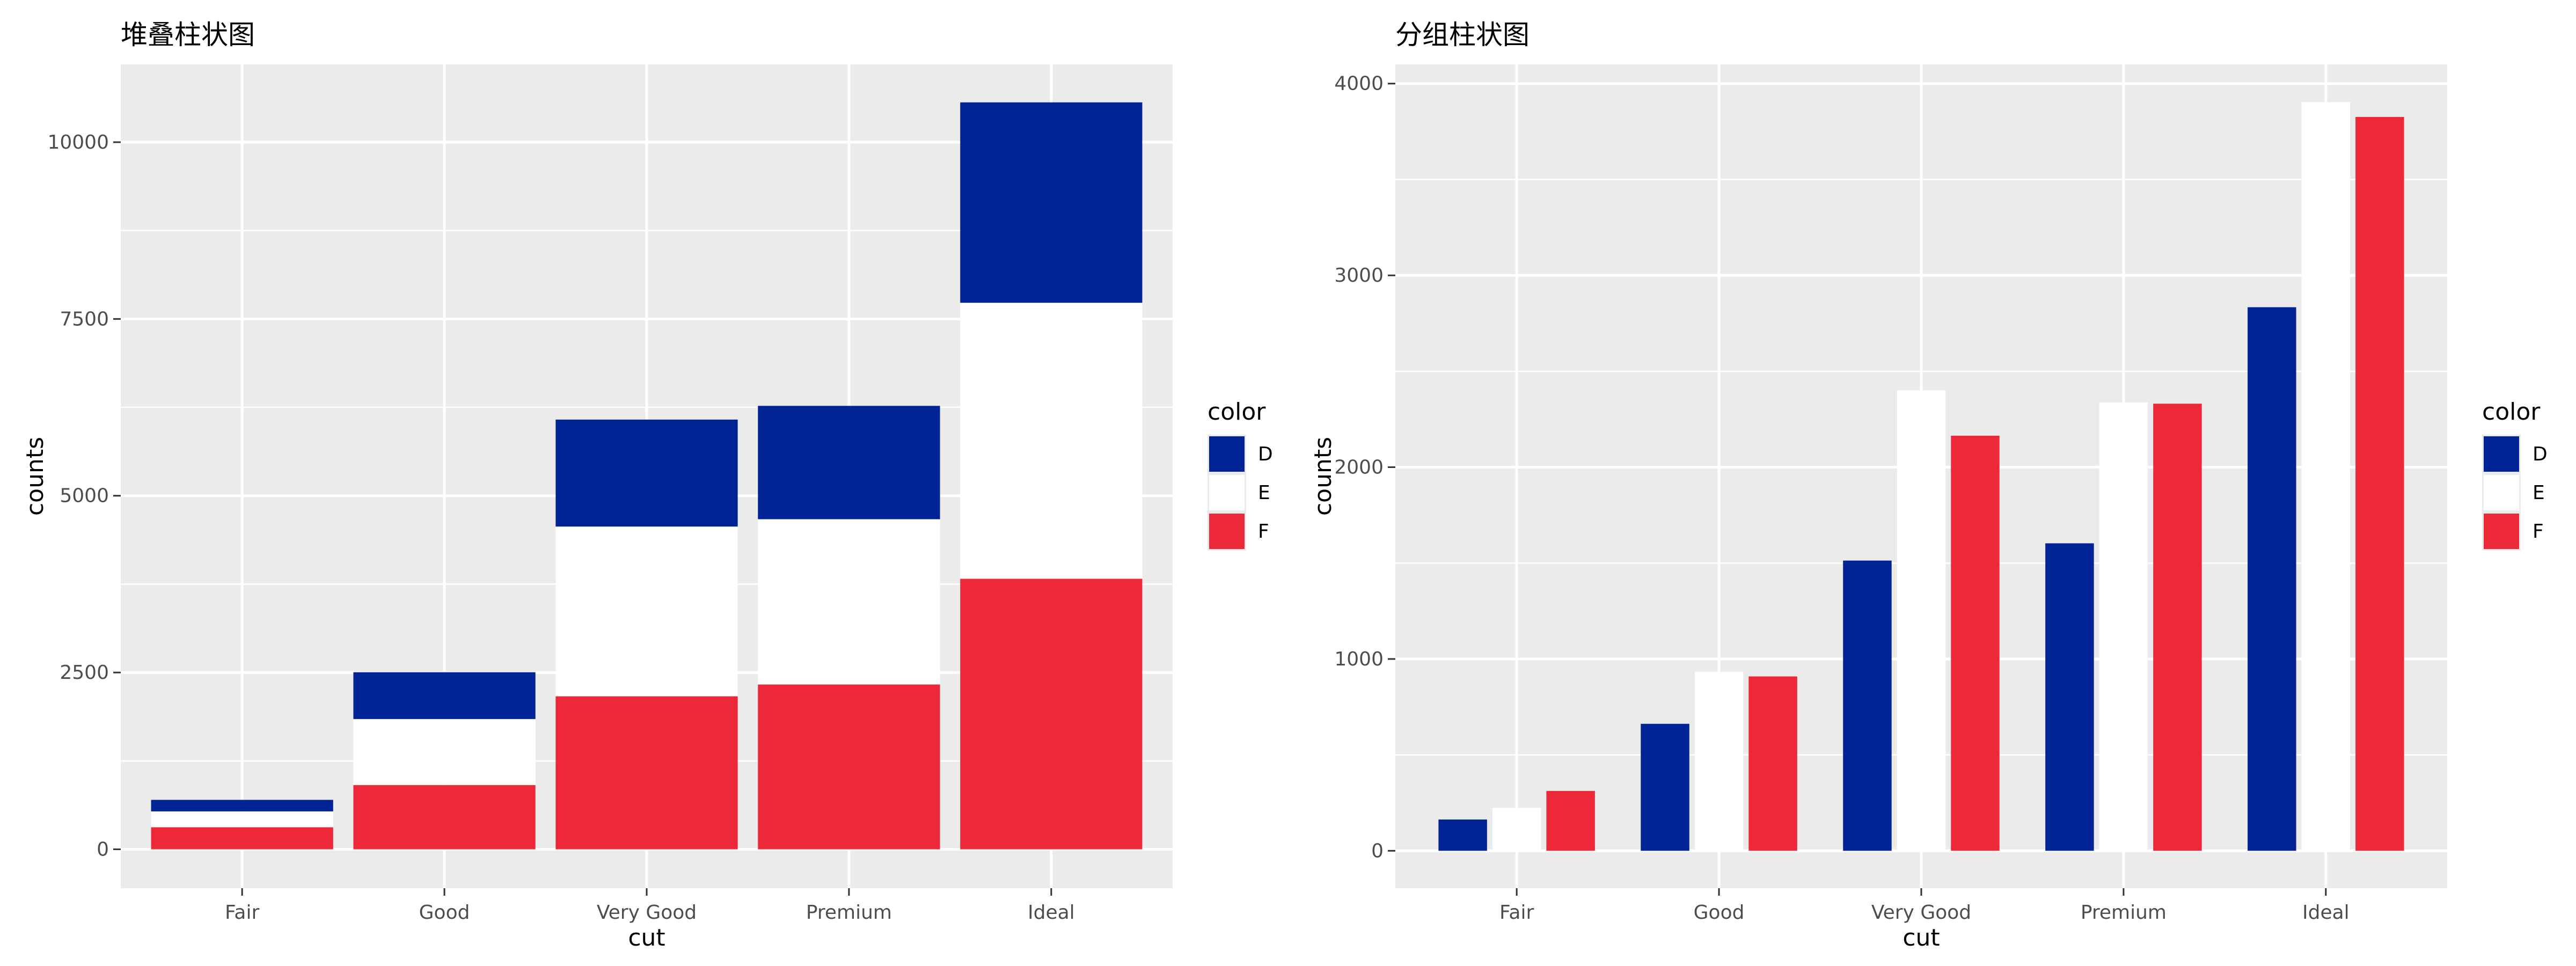  What do you see at coordinates (84, 673) in the screenshot?
I see `y-tick-label: 2500` at bounding box center [84, 673].